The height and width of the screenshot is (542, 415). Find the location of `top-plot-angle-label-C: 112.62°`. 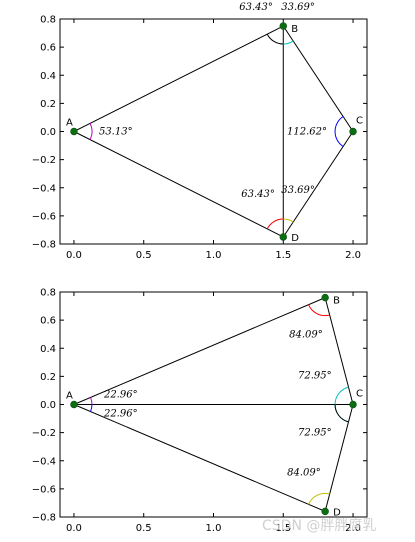

top-plot-angle-label-C: 112.62° is located at coordinates (307, 132).